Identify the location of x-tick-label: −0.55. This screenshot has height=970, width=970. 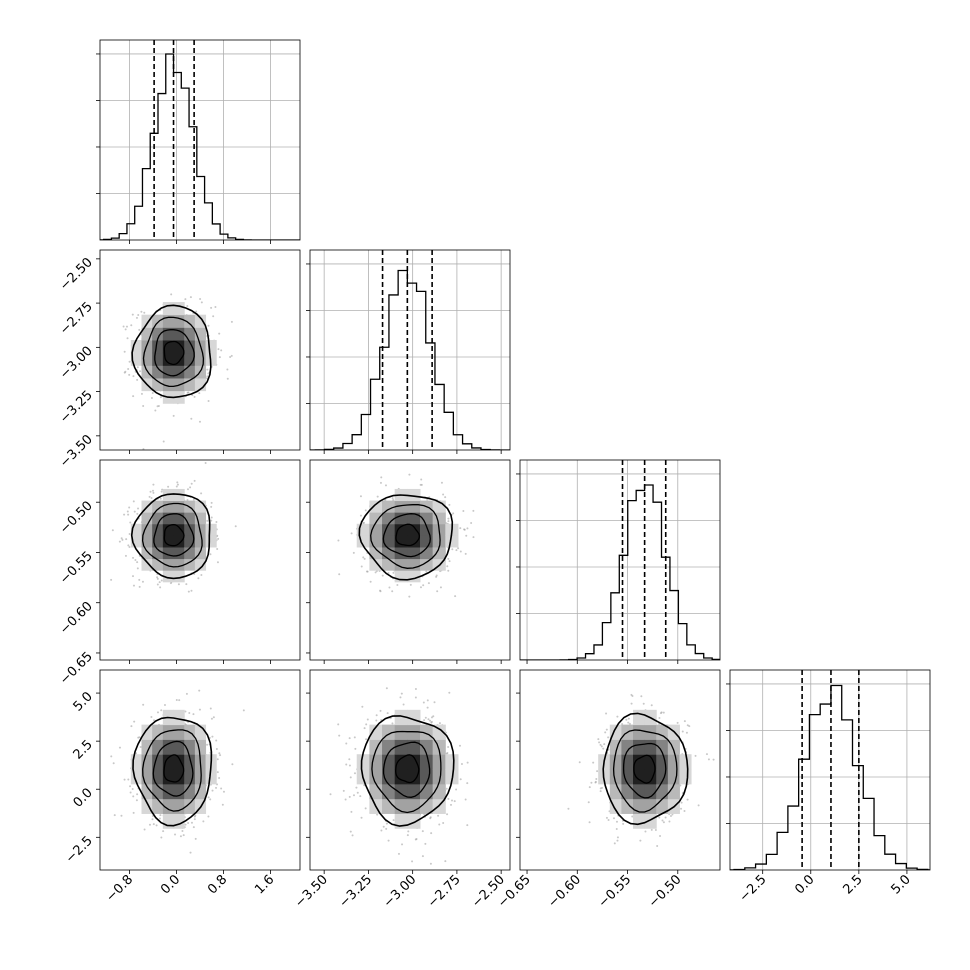
(615, 891).